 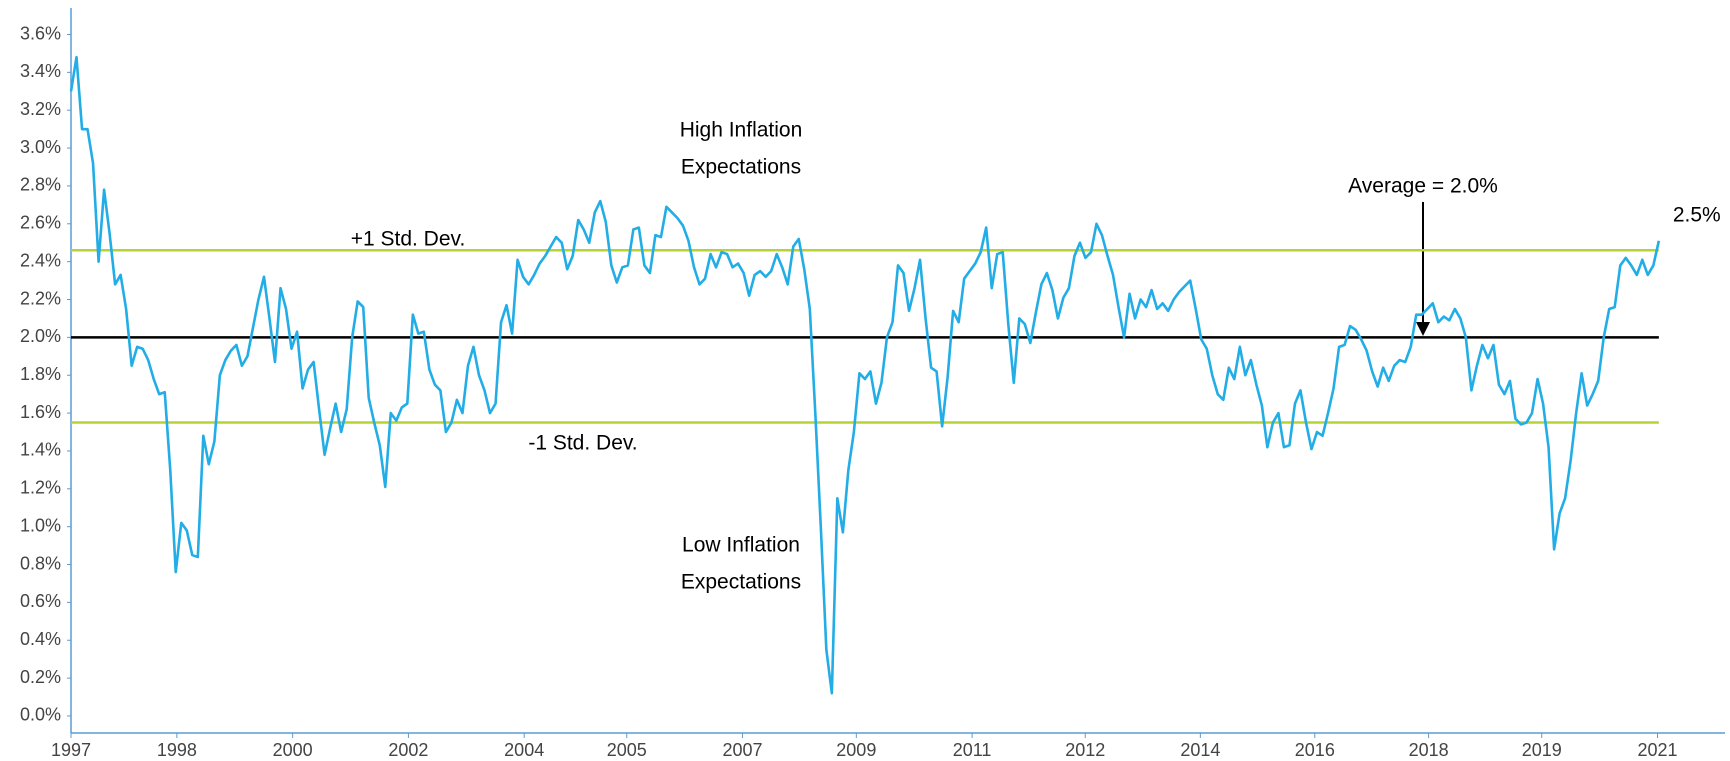 I want to click on reference-label: -1 Std. Dev., so click(x=582, y=443).